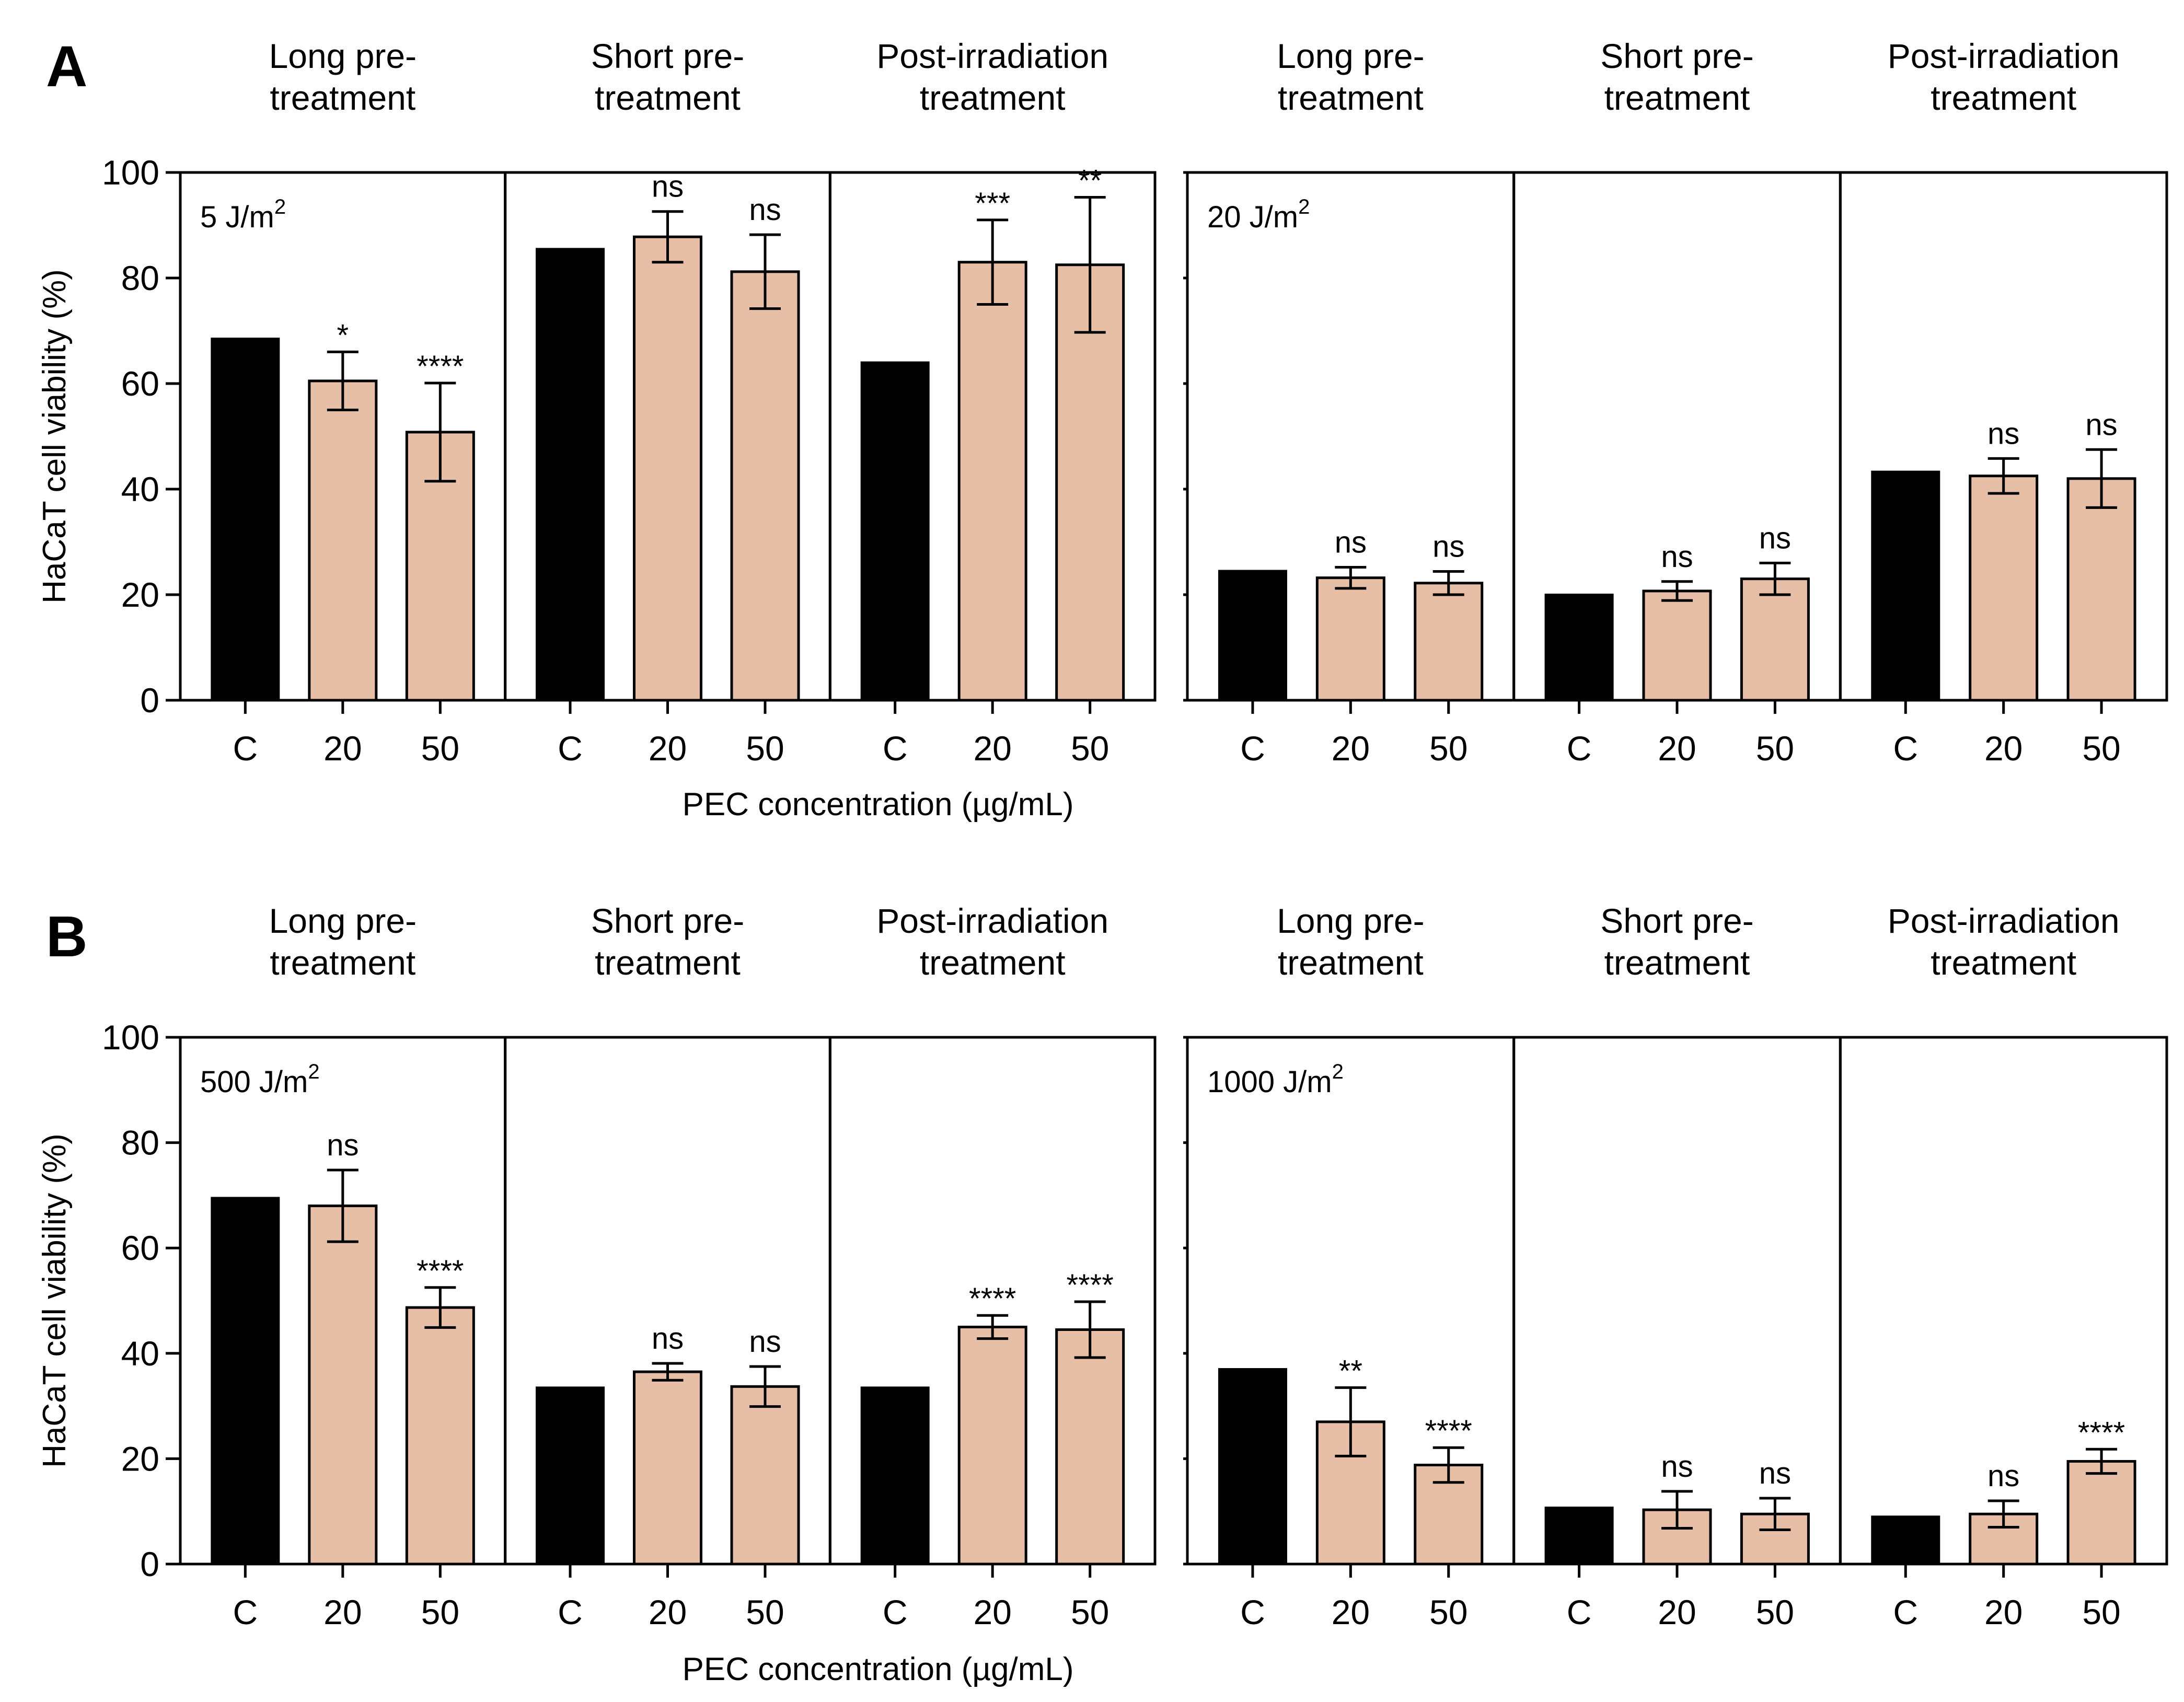 The image size is (2184, 1702). Describe the element at coordinates (343, 335) in the screenshot. I see `significance-label: *` at that location.